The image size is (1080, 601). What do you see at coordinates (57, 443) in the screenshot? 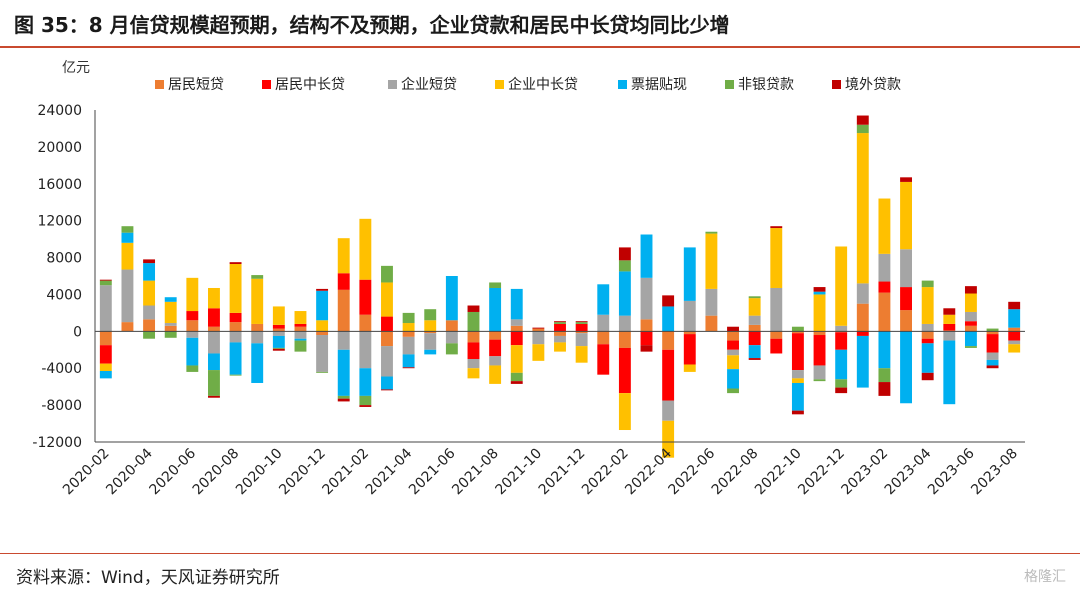
I see `y-tick-label: -12000` at bounding box center [57, 443].